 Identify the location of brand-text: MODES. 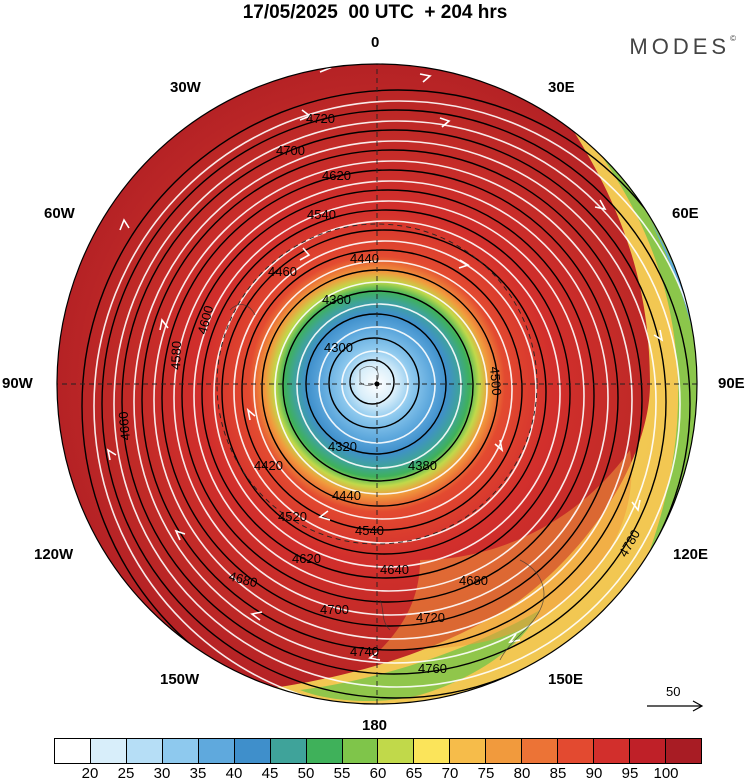
(680, 46).